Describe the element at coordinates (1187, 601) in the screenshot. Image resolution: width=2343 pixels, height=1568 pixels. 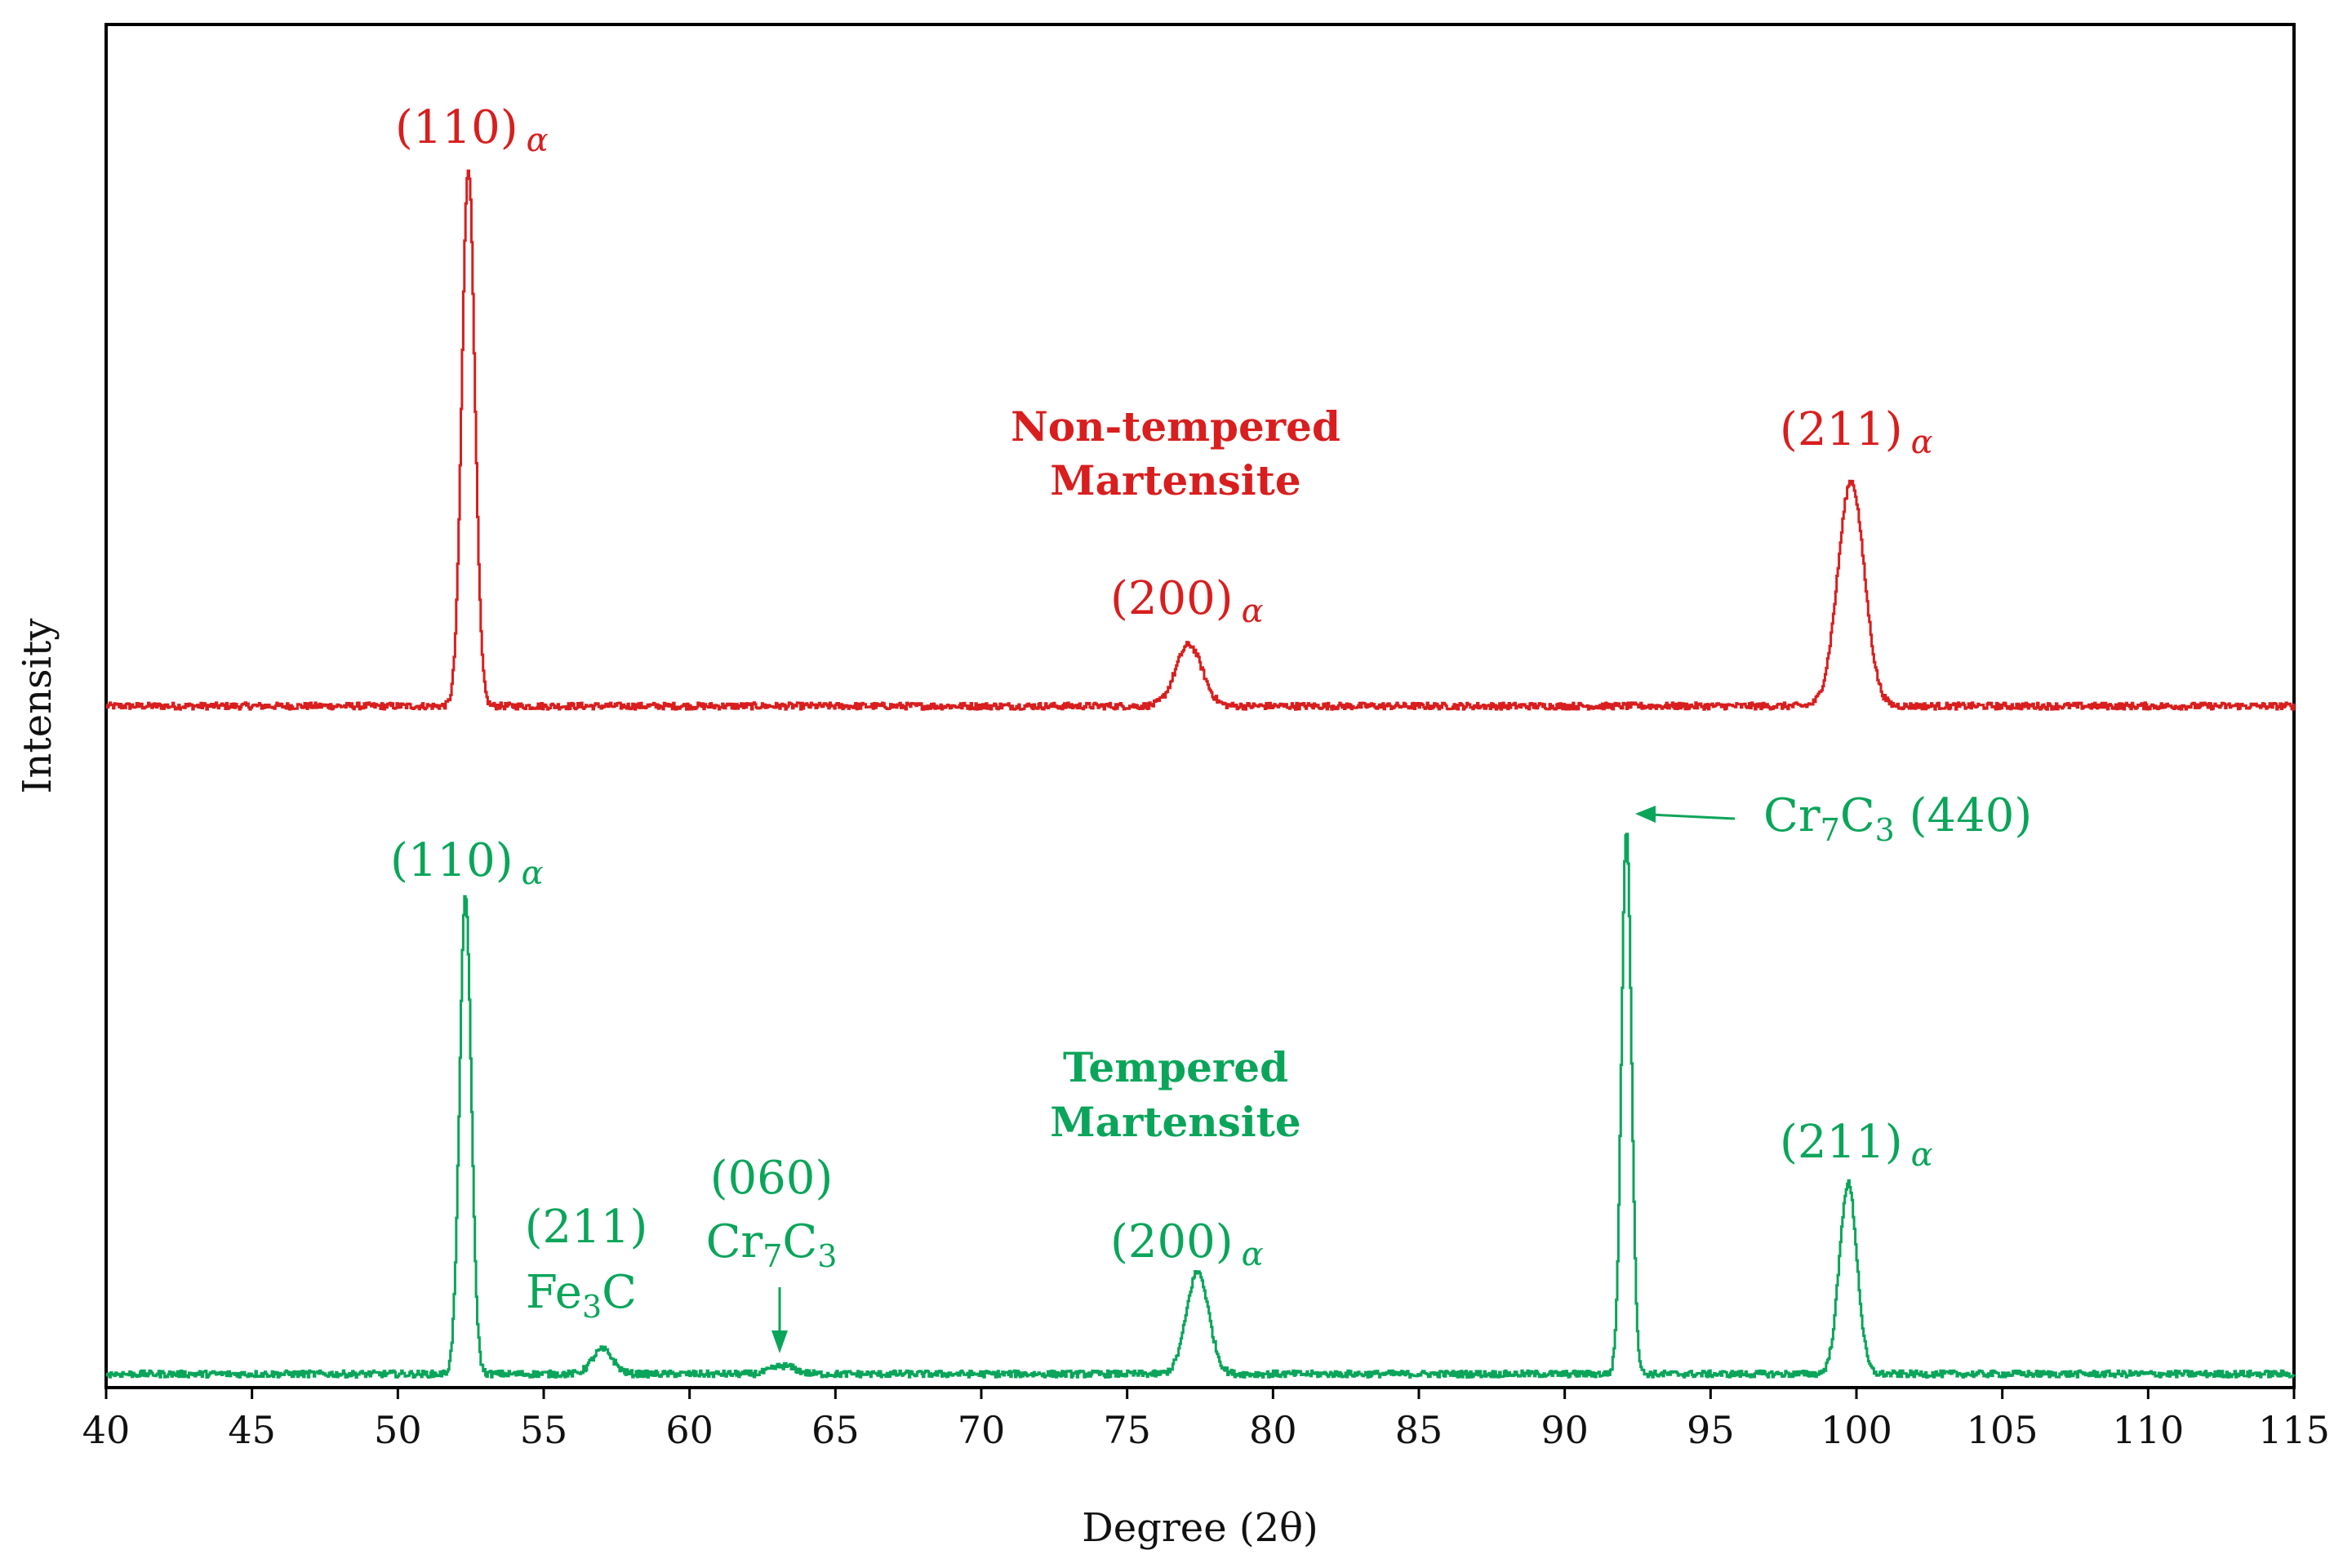
I see `red-peak-label-200: (200) α` at that location.